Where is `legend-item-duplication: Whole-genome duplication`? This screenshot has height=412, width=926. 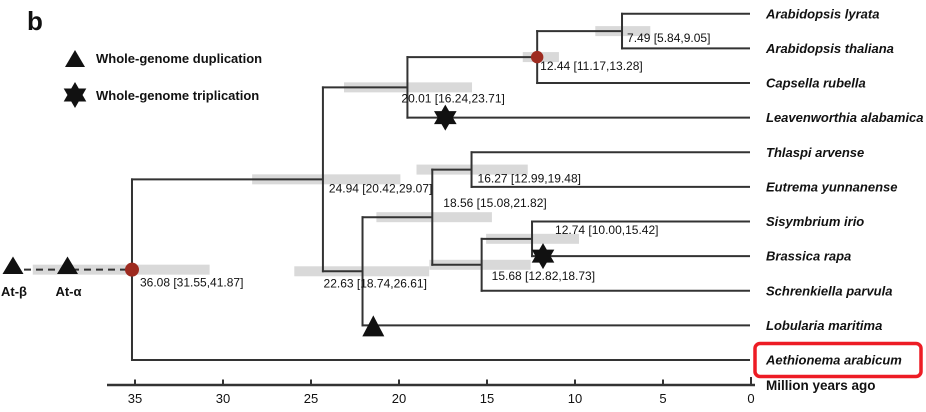
legend-item-duplication: Whole-genome duplication is located at coordinates (160, 58).